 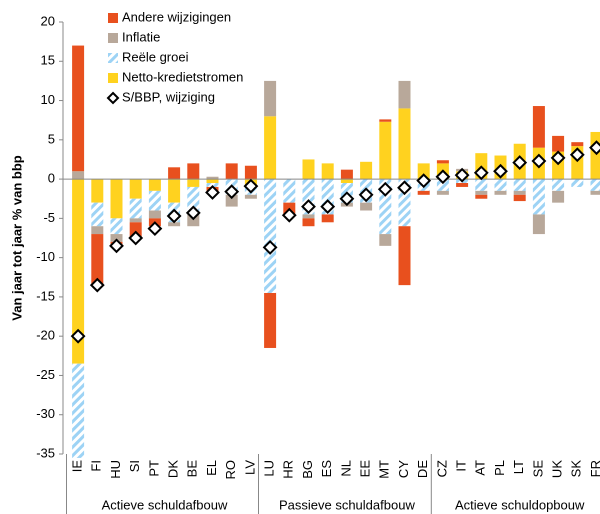 What do you see at coordinates (230, 470) in the screenshot?
I see `x-tick-label: RO` at bounding box center [230, 470].